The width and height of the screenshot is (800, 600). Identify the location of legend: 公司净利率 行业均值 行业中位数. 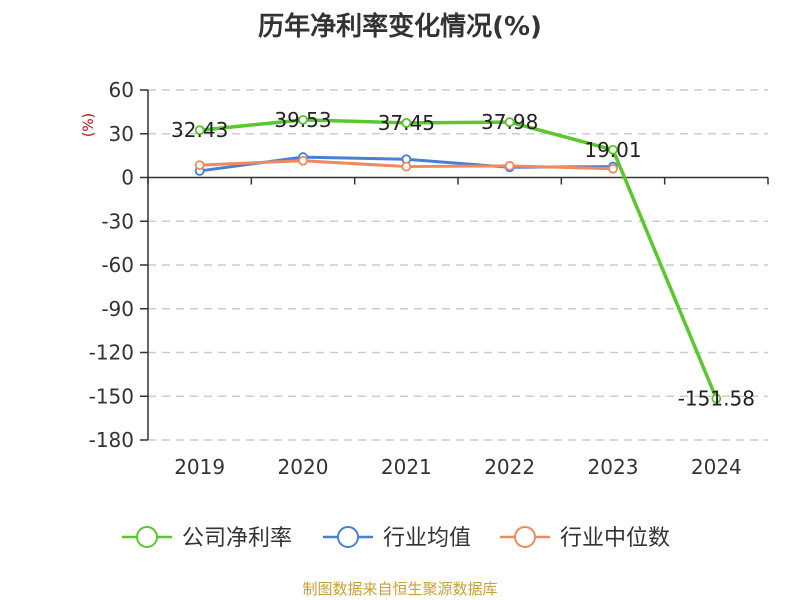
(396, 538).